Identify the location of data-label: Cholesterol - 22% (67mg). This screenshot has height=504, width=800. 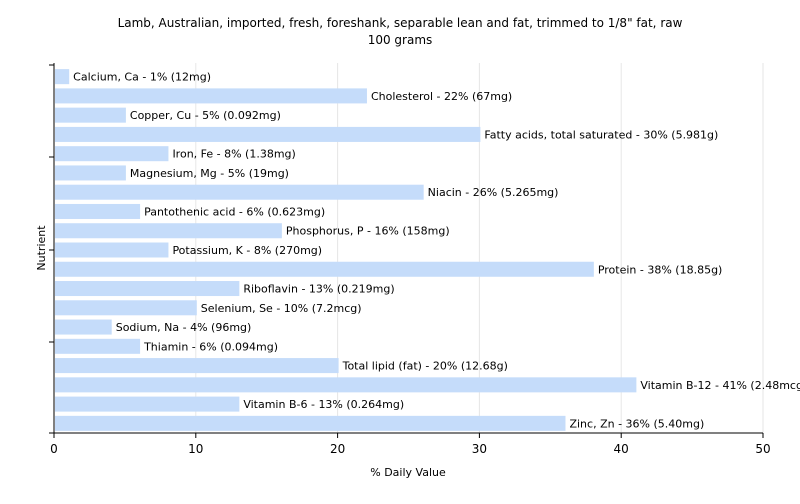
(441, 96).